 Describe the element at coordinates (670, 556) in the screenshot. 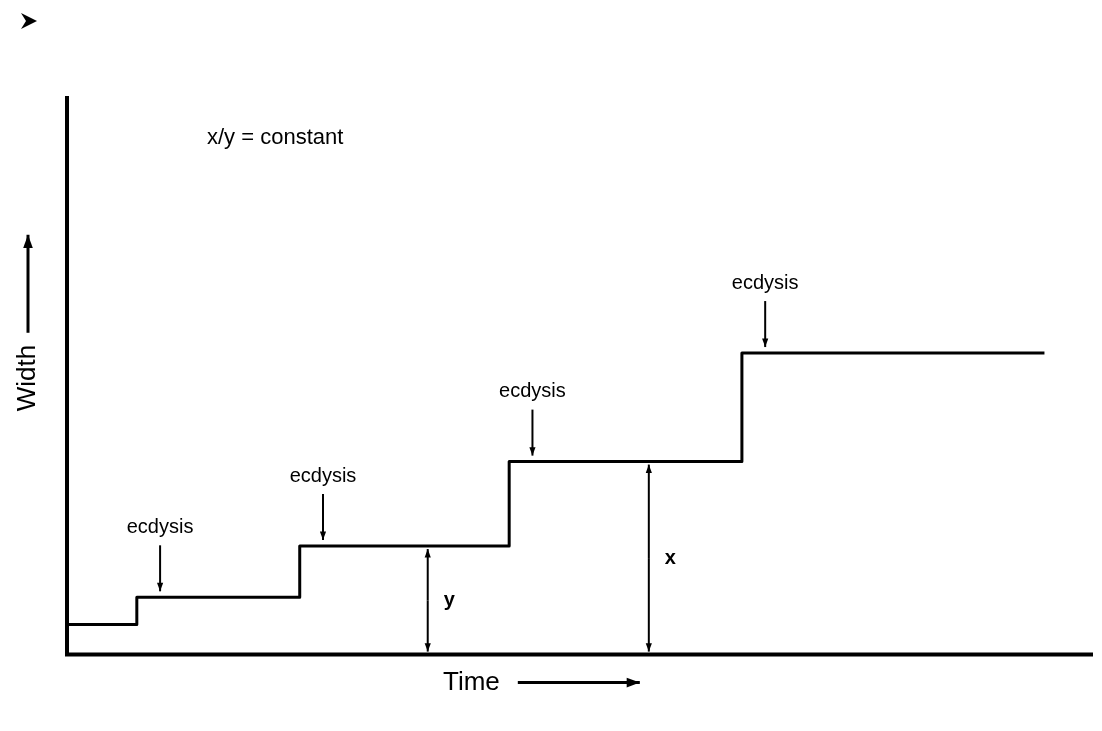

I see `annotation: x` at that location.